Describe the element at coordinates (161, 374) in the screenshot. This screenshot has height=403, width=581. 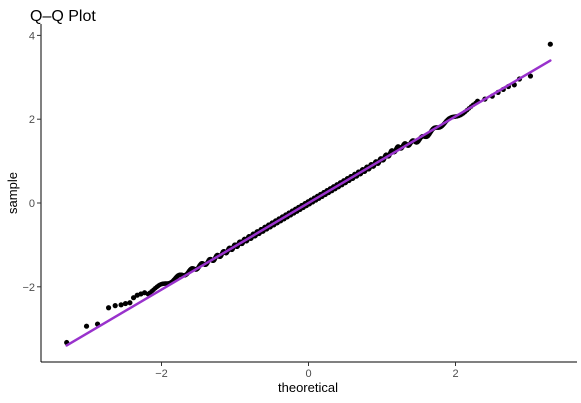
I see `x-tick-label: −2` at that location.